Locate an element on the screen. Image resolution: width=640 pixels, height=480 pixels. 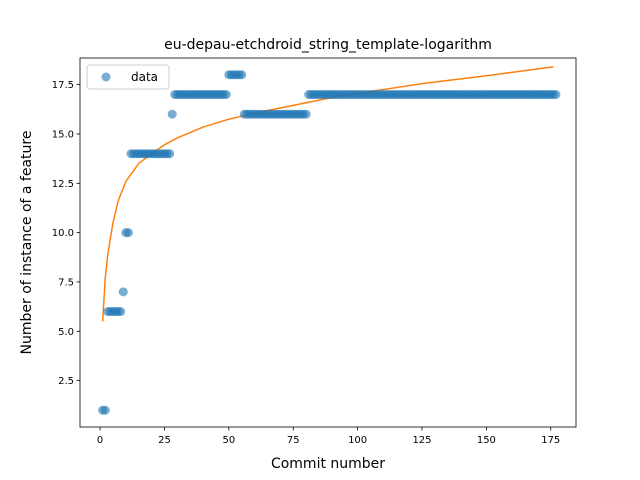
x-ticks: 0 25 50 75 100 125 150 175 is located at coordinates (328, 436).